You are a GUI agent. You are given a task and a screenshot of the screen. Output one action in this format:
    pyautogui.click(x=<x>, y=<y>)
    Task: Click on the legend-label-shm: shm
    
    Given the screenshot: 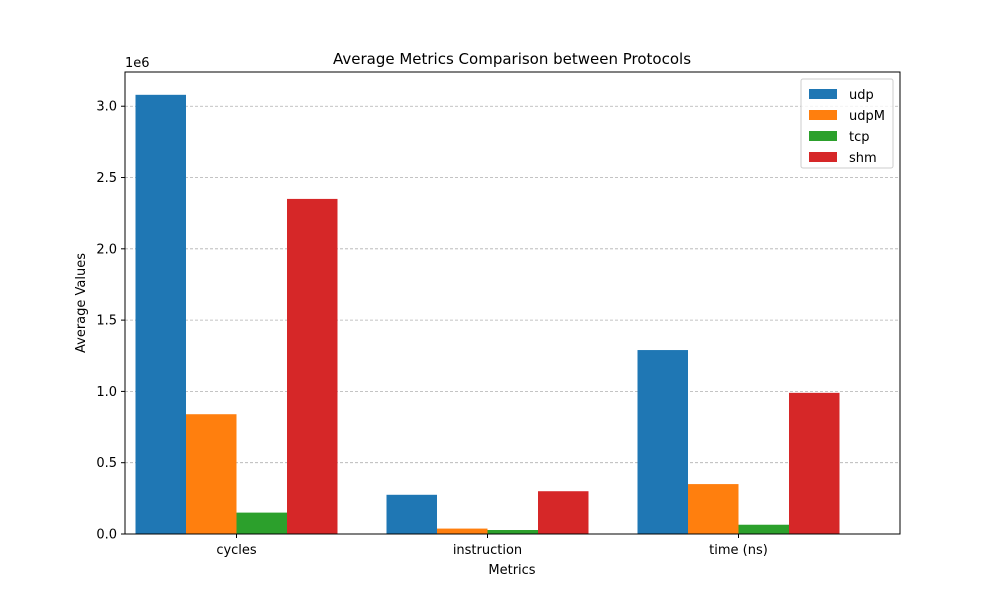 What is the action you would take?
    pyautogui.click(x=863, y=158)
    